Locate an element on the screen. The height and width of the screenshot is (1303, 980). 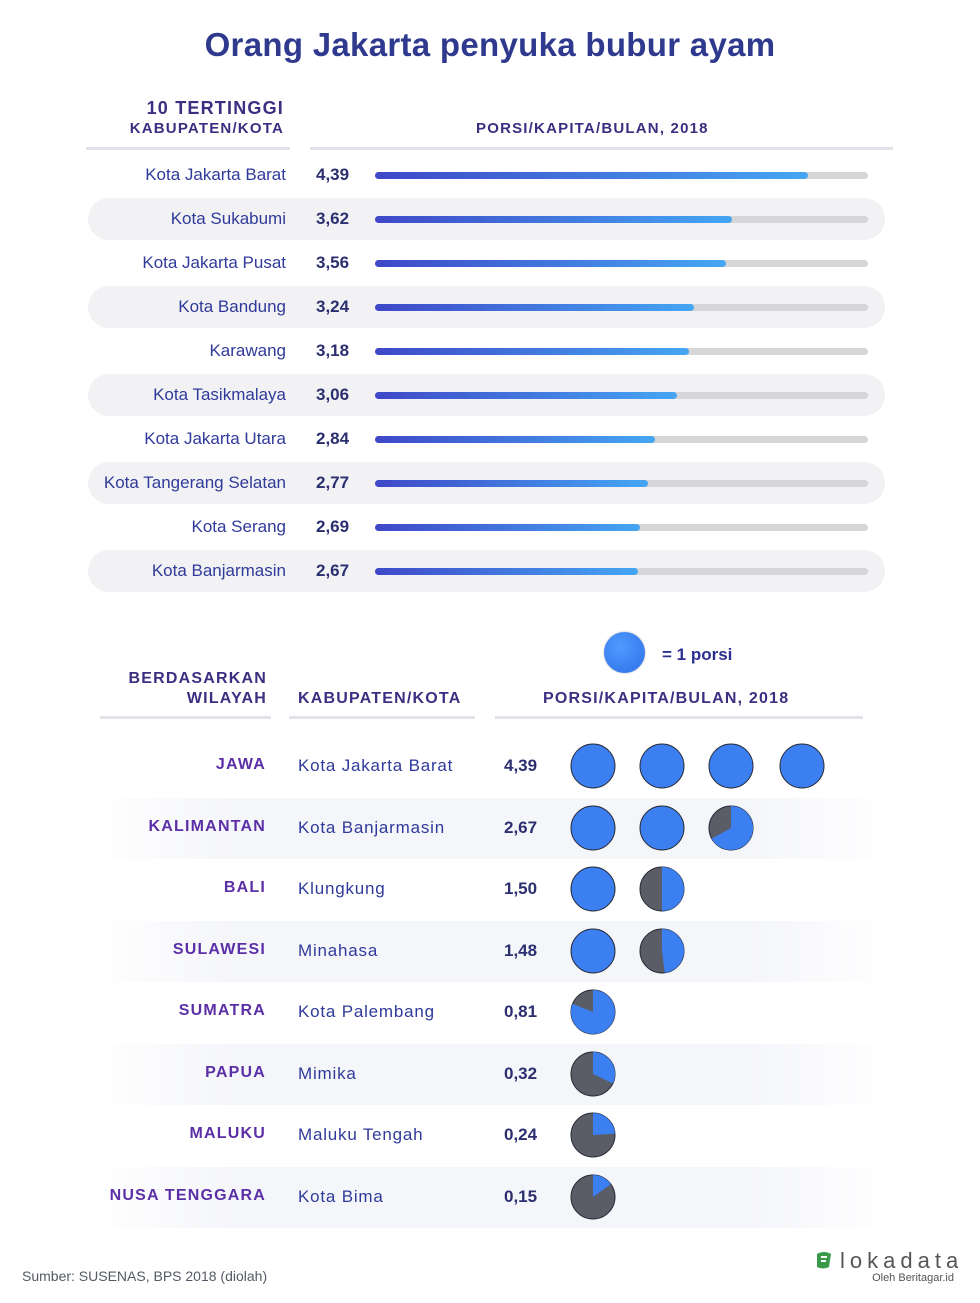
logo-subtitle: Oleh Beritagar.id is located at coordinates (913, 1278).